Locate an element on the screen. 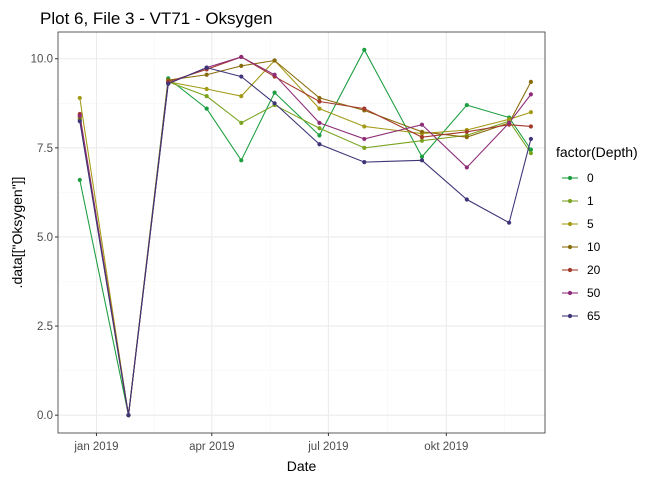 The image size is (672, 480). legend-title: factor(Depth) is located at coordinates (597, 152).